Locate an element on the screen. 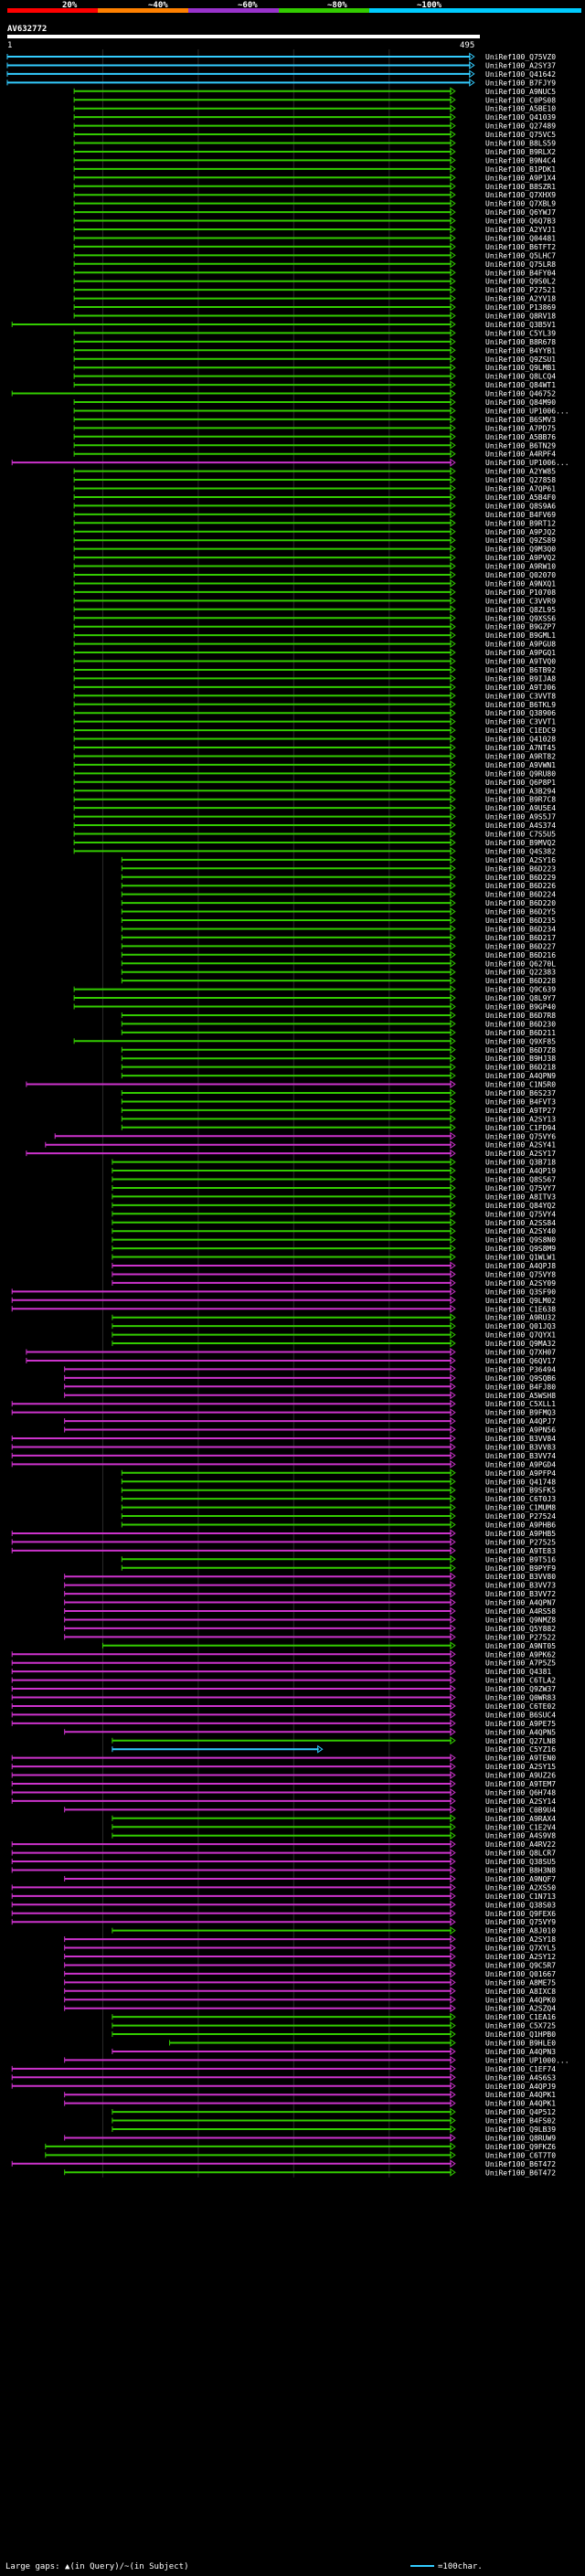 This screenshot has height=2576, width=585. hit-row: UniRef100_B4FVT3 is located at coordinates (339, 1101).